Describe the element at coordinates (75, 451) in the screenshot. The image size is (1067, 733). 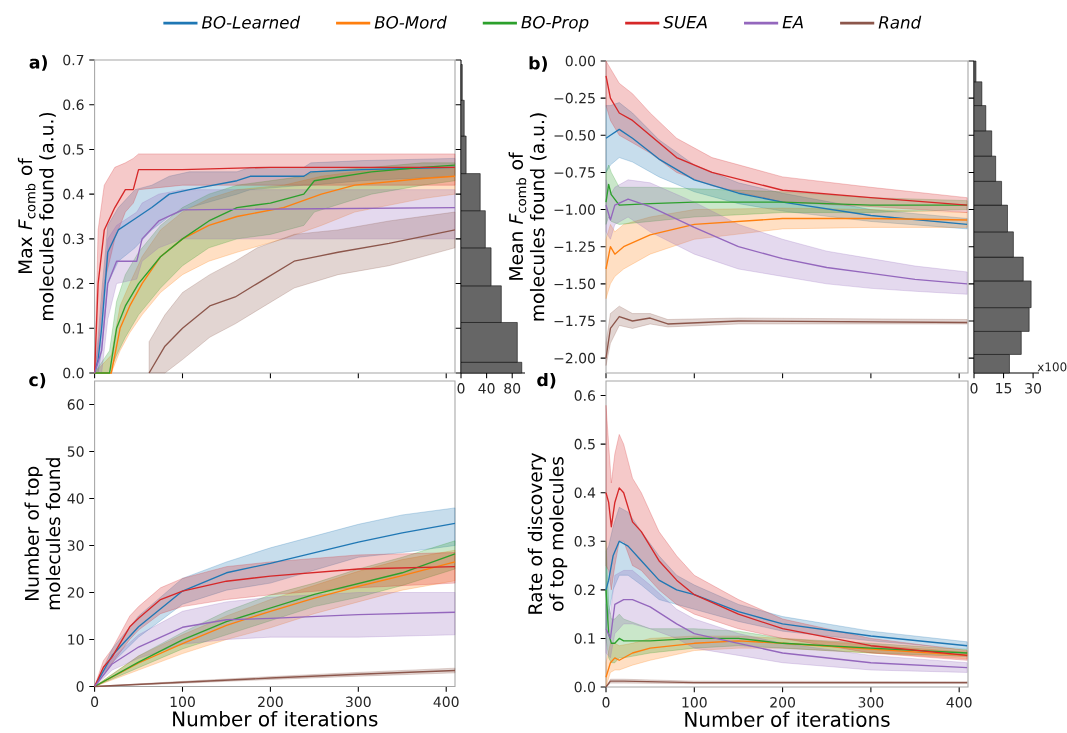
I see `y-tick-label: 50` at that location.